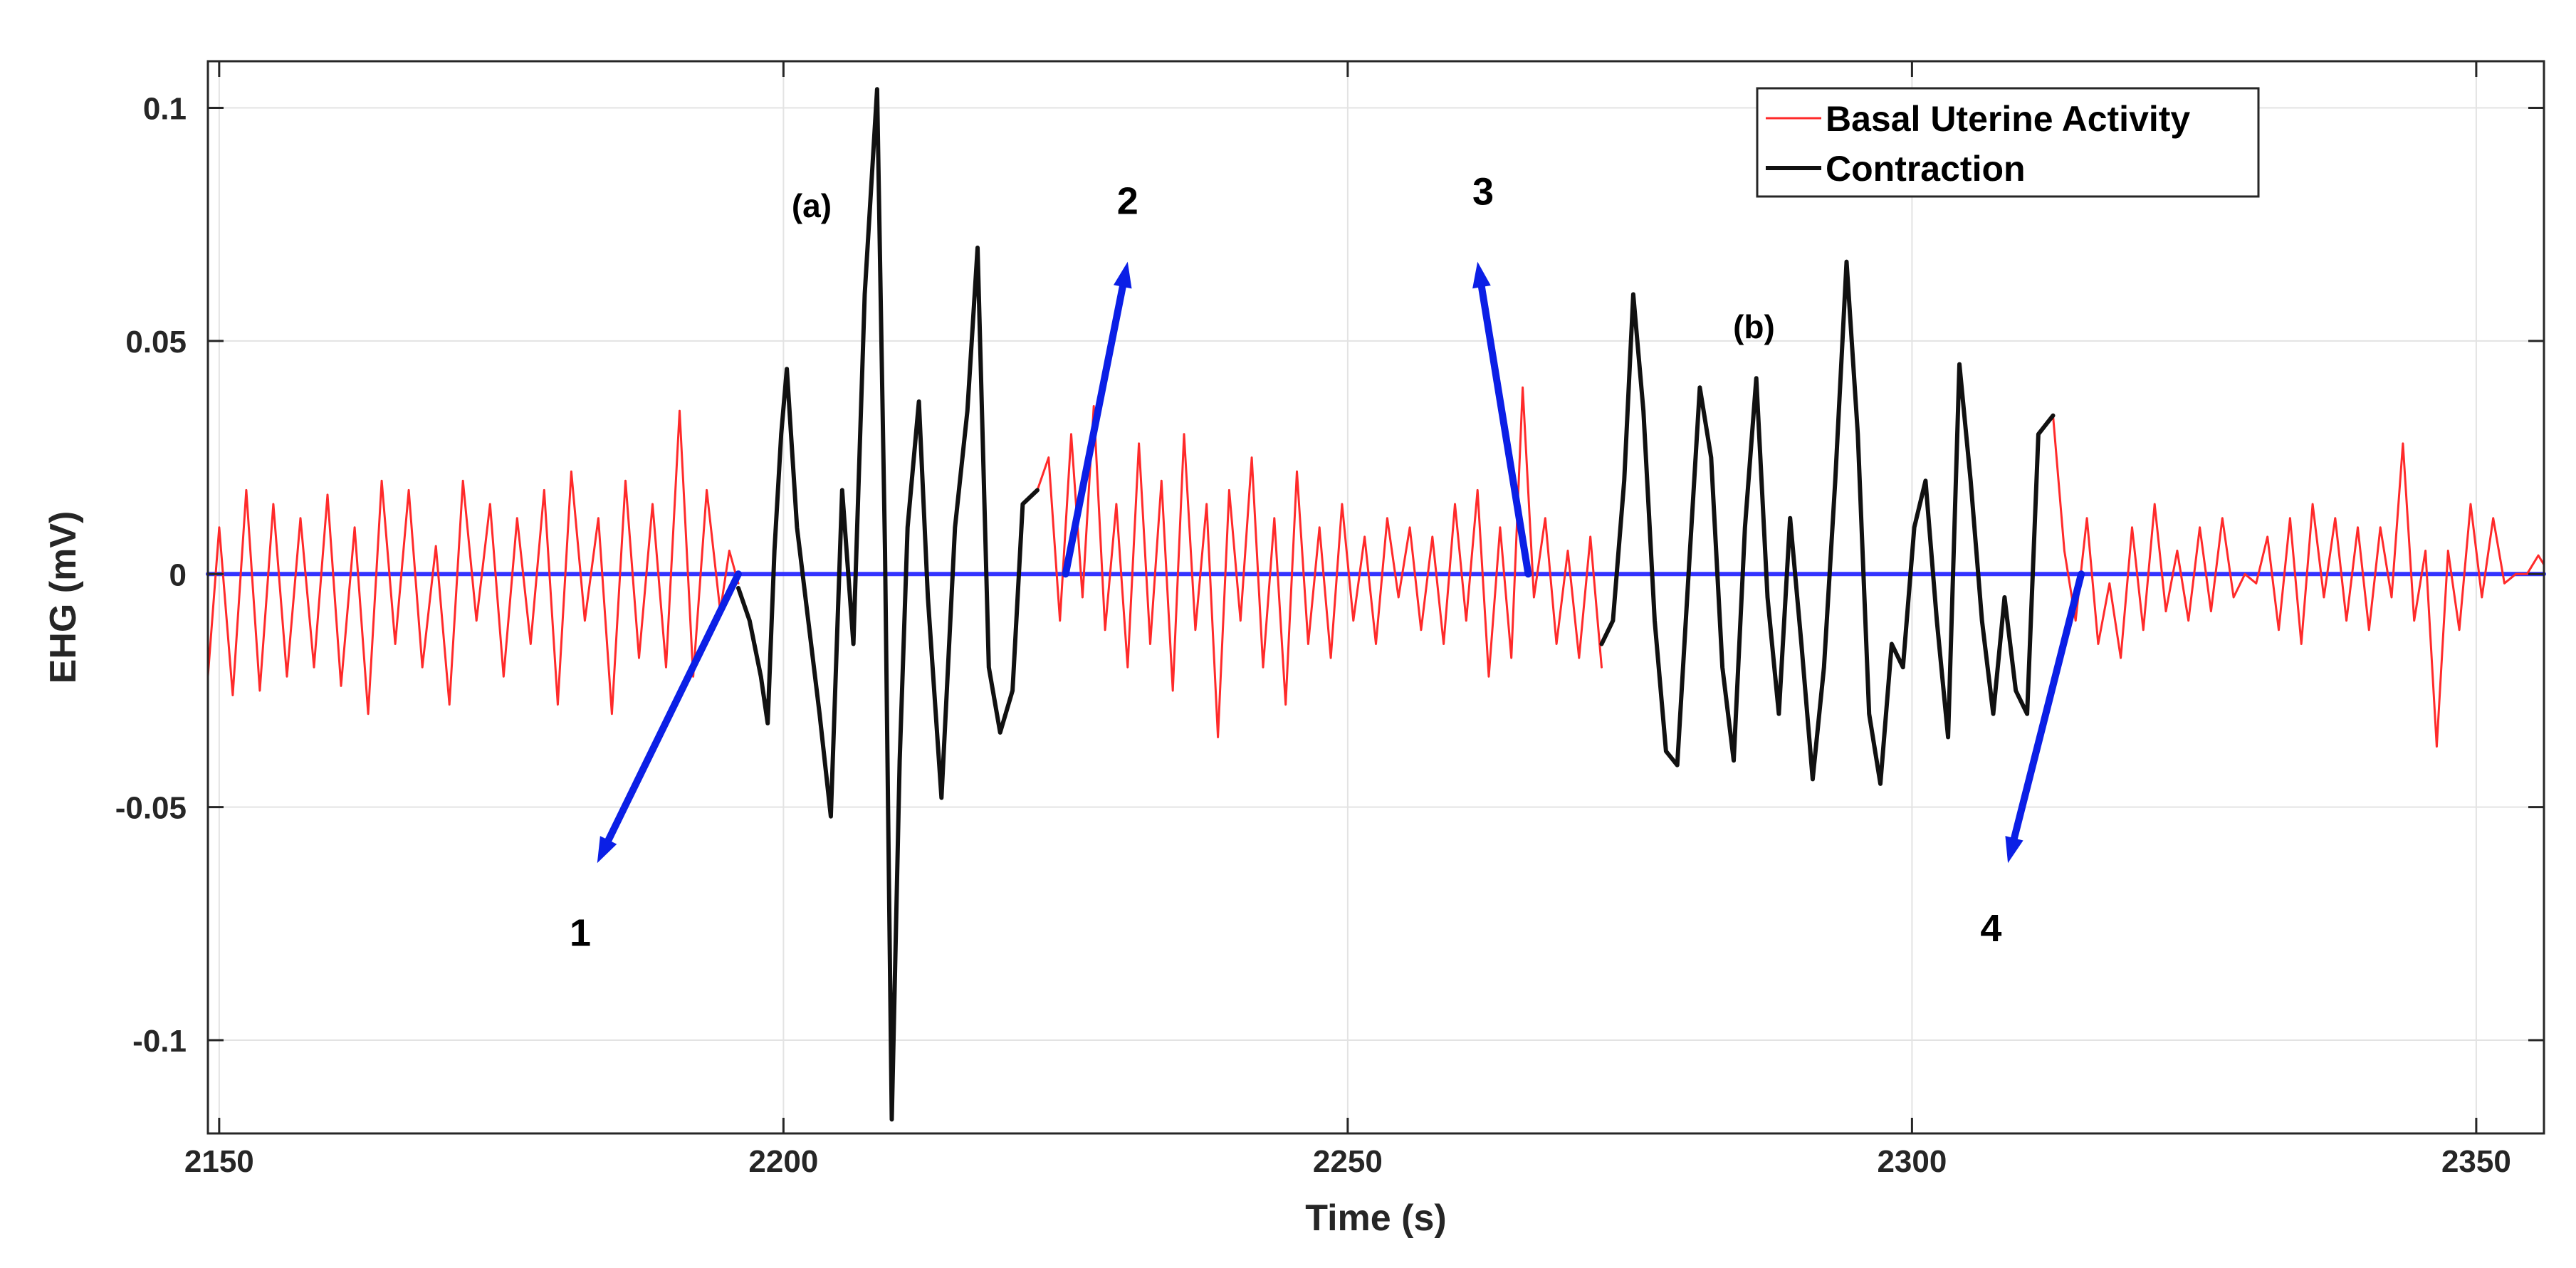  What do you see at coordinates (159, 1041) in the screenshot?
I see `y-tick-label: -0.1` at bounding box center [159, 1041].